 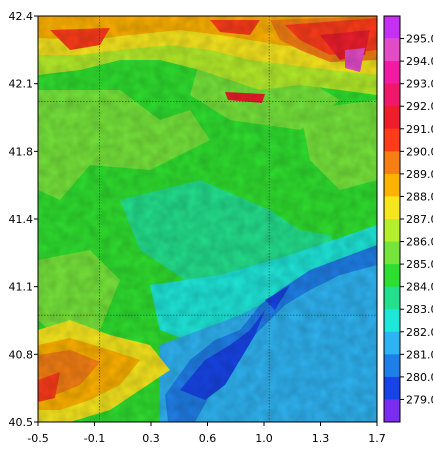 What do you see at coordinates (419, 219) in the screenshot?
I see `colorbar-label-8: 287.0` at bounding box center [419, 219].